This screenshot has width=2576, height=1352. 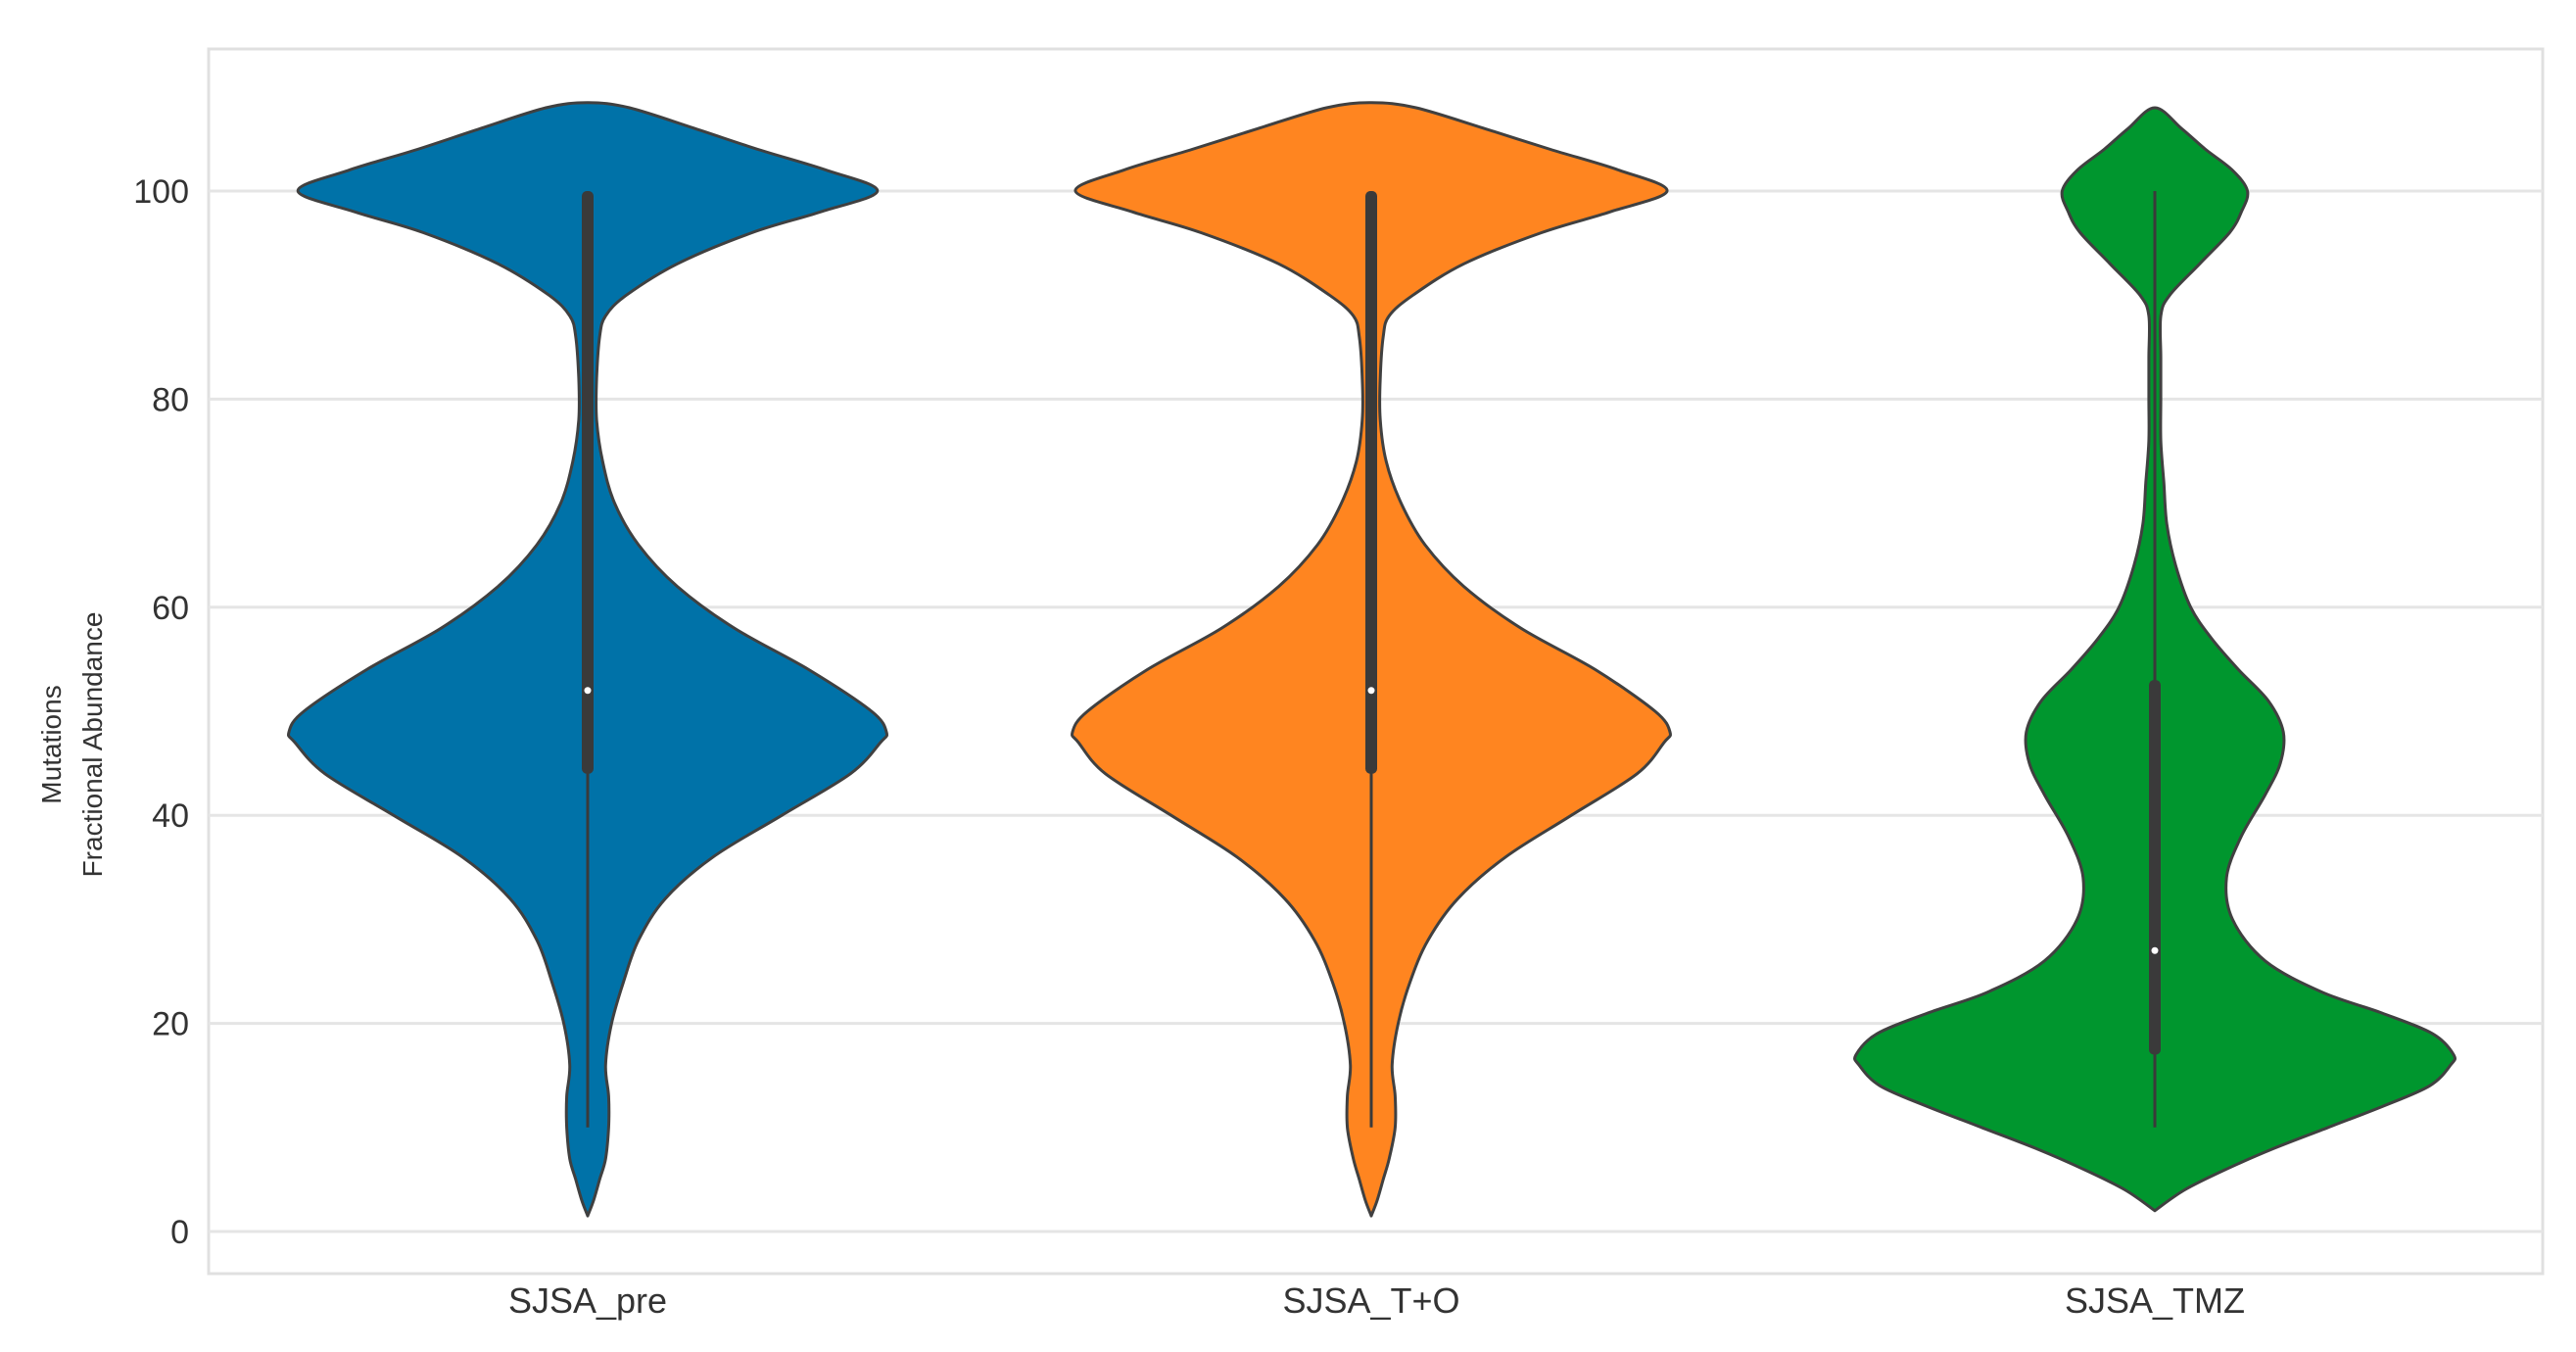 I want to click on y-tick-label-0: 0, so click(x=179, y=1232).